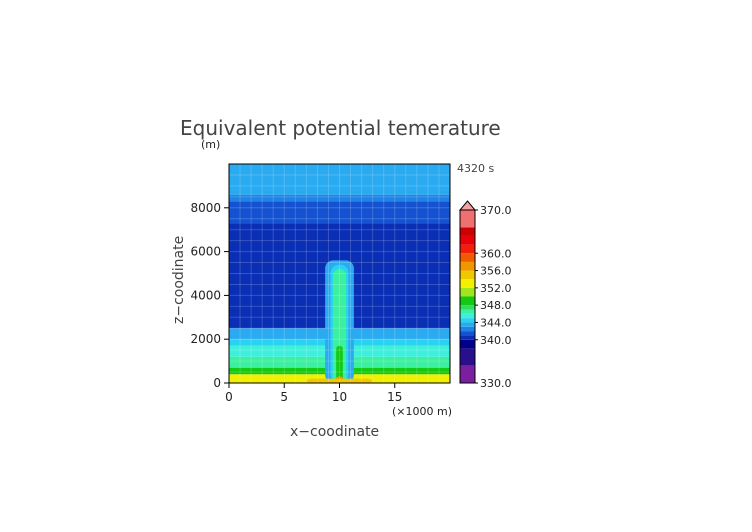 This screenshot has width=752, height=532. I want to click on time-label: 4320 s, so click(475, 168).